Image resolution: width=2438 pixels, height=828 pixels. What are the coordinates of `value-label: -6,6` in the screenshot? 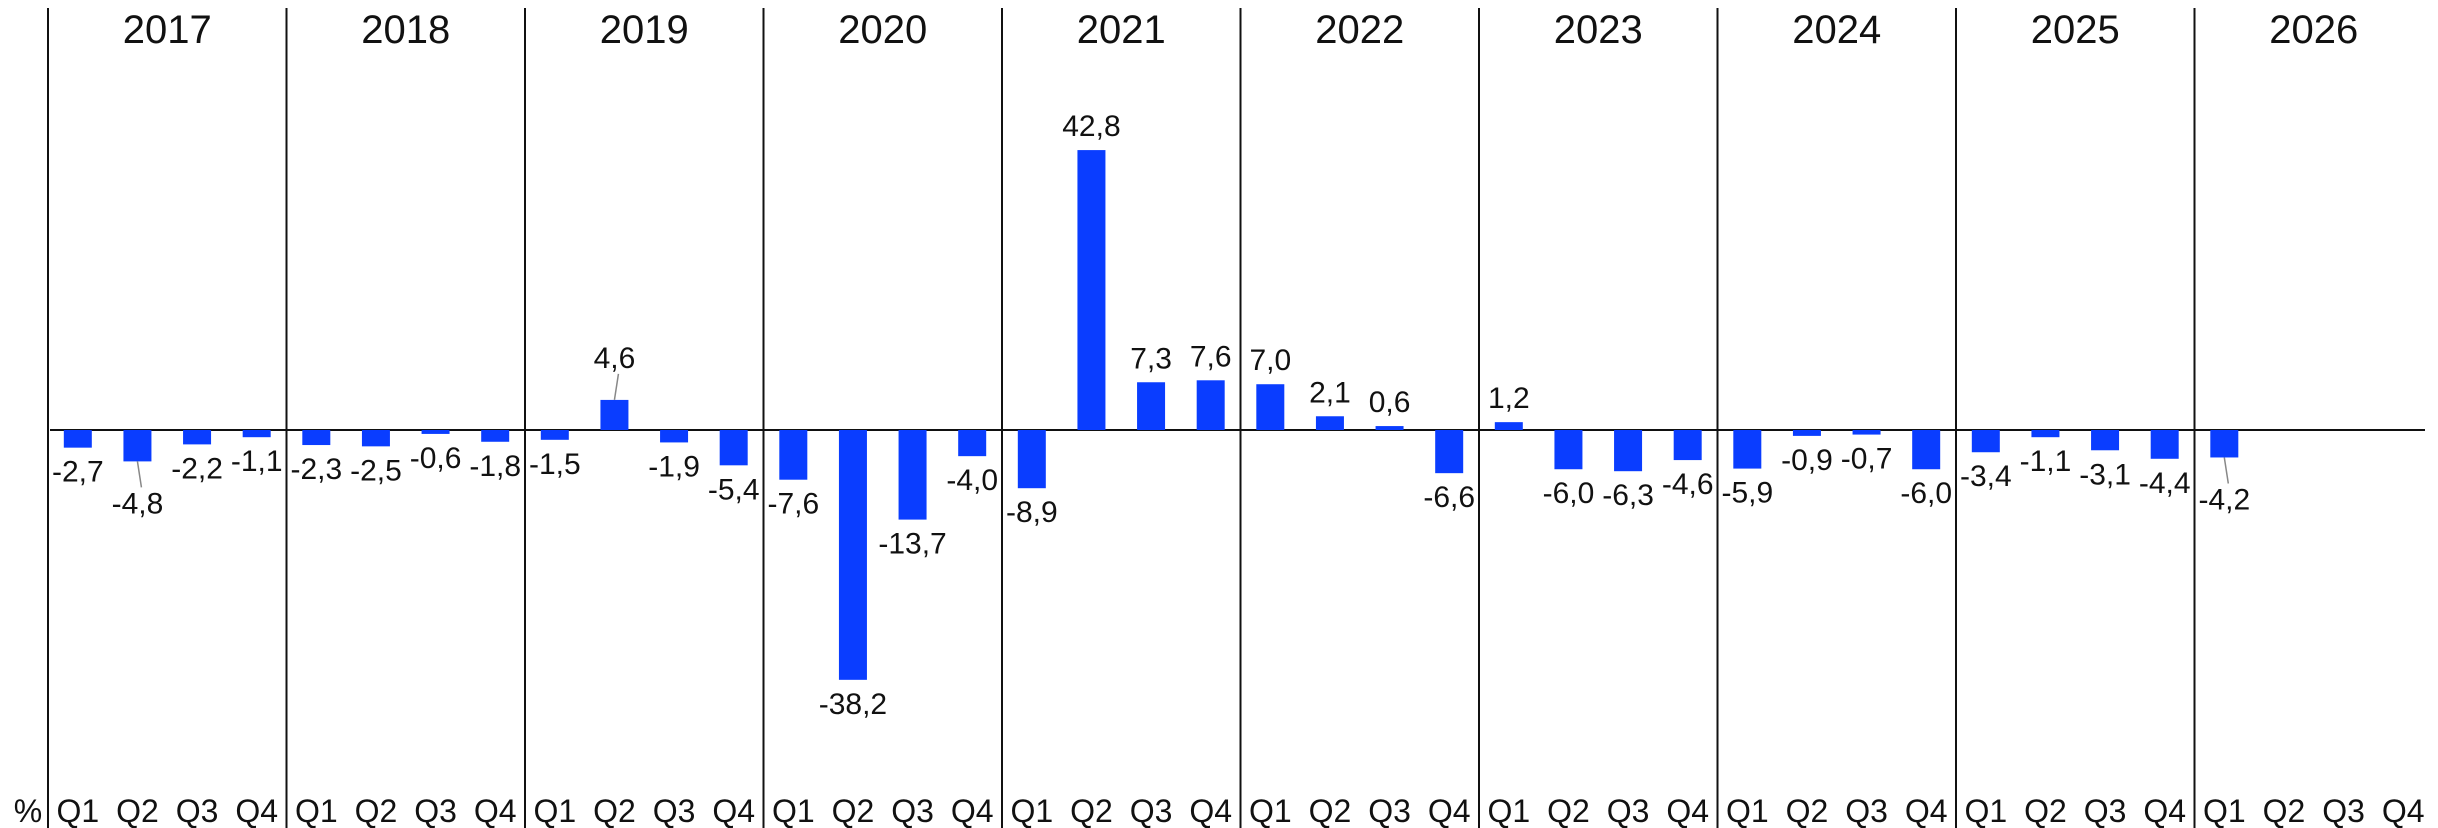 It's located at (1449, 497).